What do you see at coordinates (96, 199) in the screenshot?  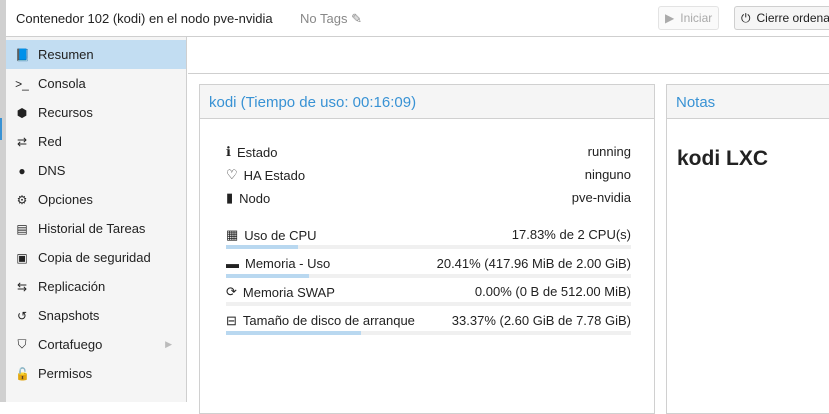 I see `sidebar-item-opciones: ⚙ Opciones` at bounding box center [96, 199].